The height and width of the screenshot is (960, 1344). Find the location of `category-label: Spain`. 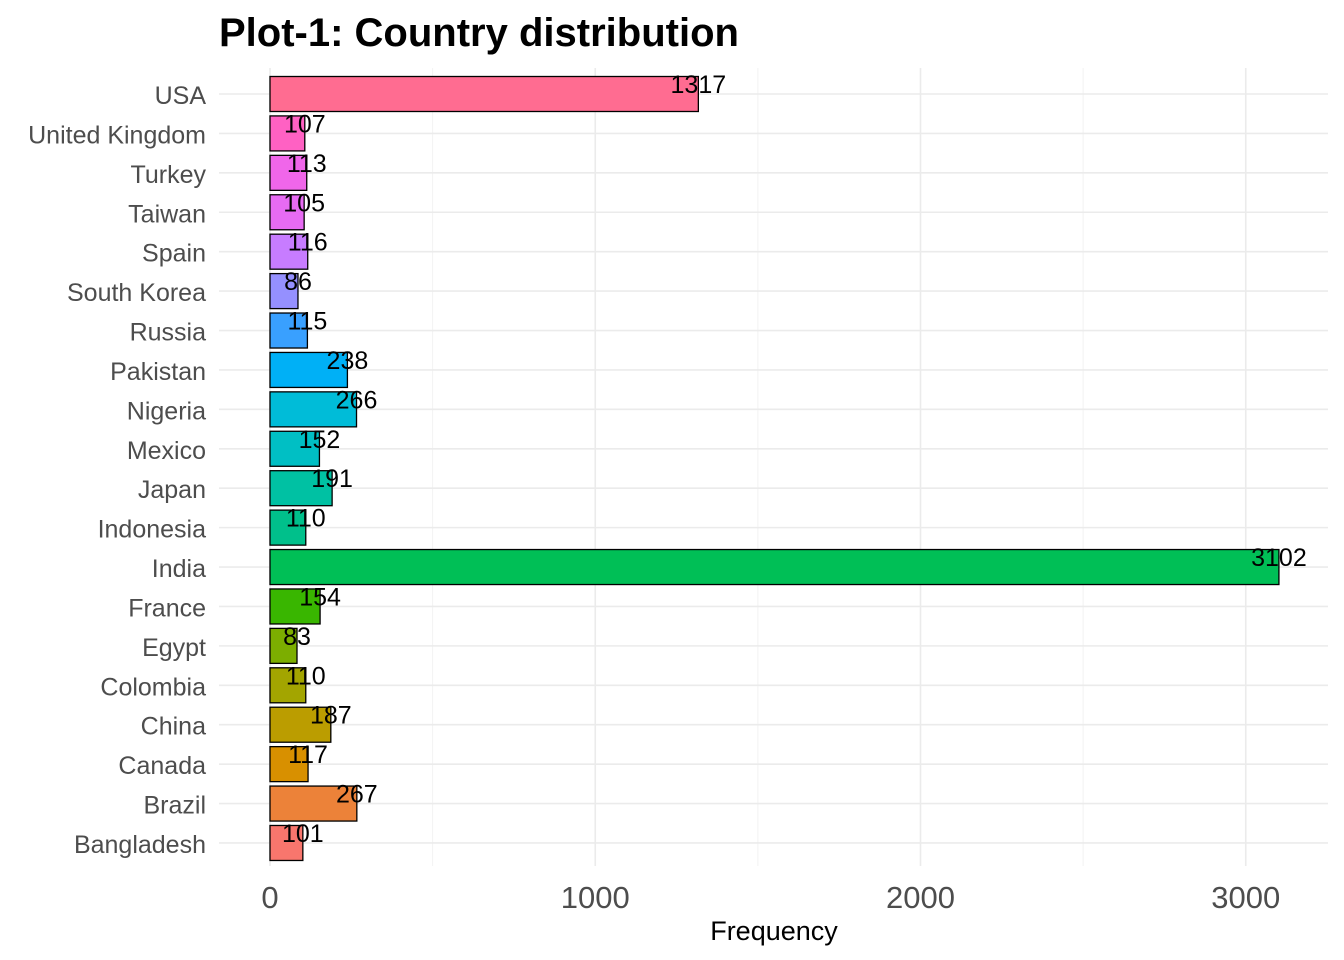

category-label: Spain is located at coordinates (174, 254).